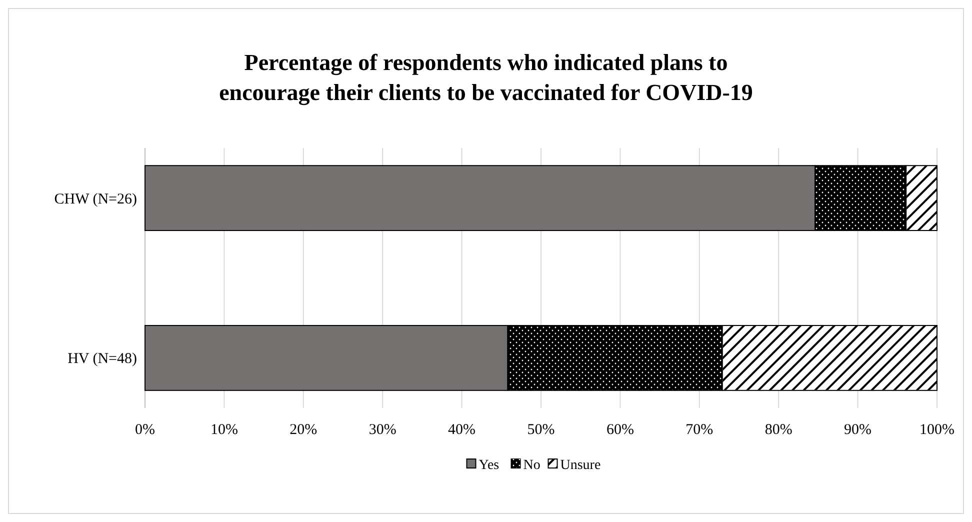 The width and height of the screenshot is (972, 522). What do you see at coordinates (224, 430) in the screenshot?
I see `x-tick-label: 10%` at bounding box center [224, 430].